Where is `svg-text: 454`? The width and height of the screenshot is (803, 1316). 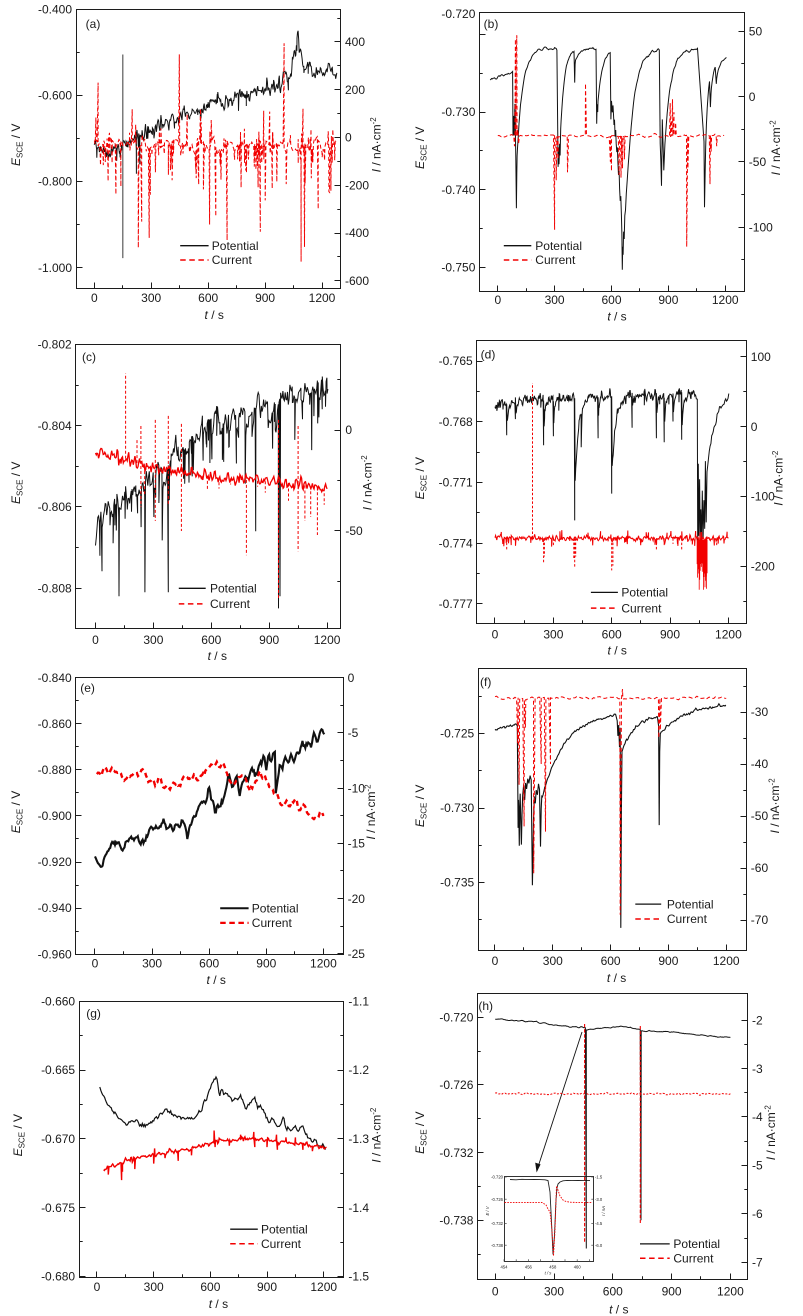 svg-text: 454 is located at coordinates (505, 1267).